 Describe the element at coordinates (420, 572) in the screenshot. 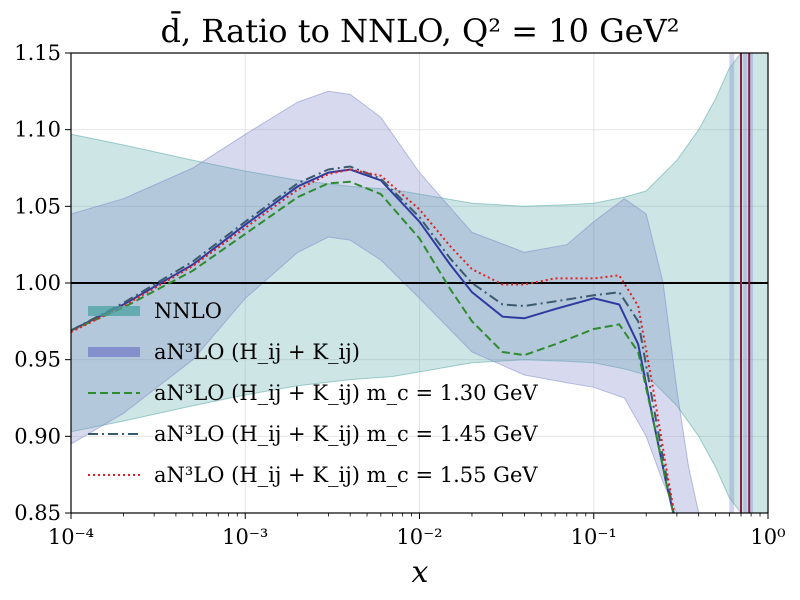

I see `x-axis-label: x` at that location.